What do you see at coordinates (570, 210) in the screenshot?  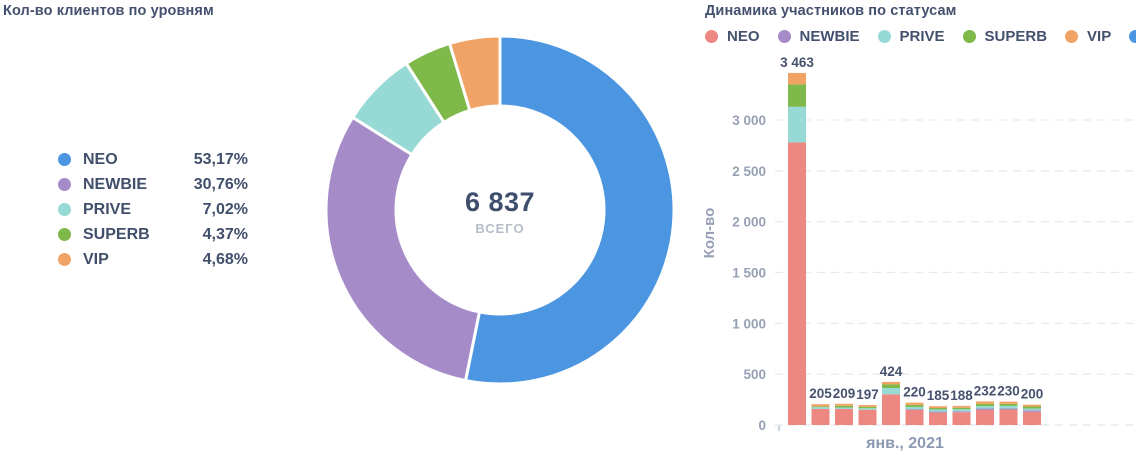 I see `donut-segment-neo` at bounding box center [570, 210].